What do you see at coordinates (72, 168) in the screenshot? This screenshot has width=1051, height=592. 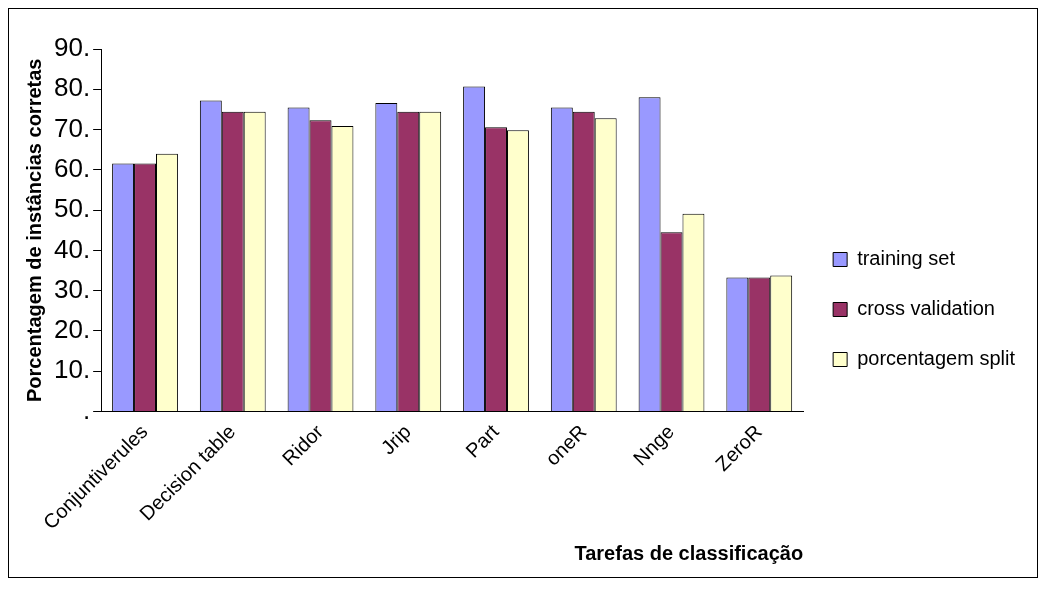 I see `y-tick-label: 60.` at bounding box center [72, 168].